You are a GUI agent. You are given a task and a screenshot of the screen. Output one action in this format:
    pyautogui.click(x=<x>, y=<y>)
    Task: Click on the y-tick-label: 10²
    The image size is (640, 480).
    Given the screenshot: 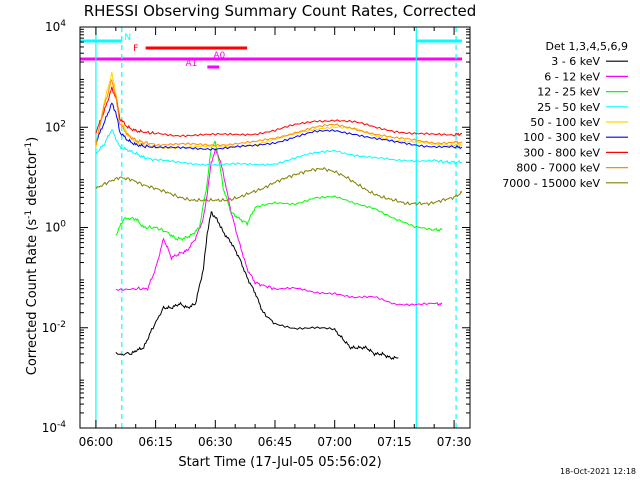 What is the action you would take?
    pyautogui.click(x=55, y=126)
    